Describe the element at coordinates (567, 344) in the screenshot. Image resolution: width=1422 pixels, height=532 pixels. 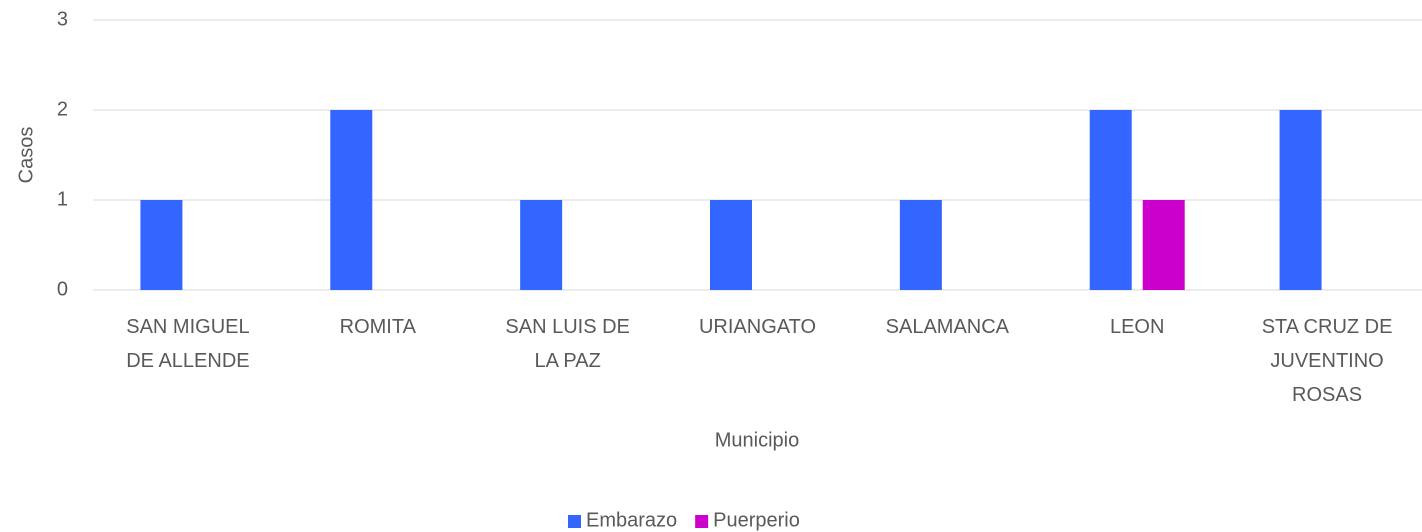
I see `x-tick-label: SAN LUIS DE LA PAZ` at that location.